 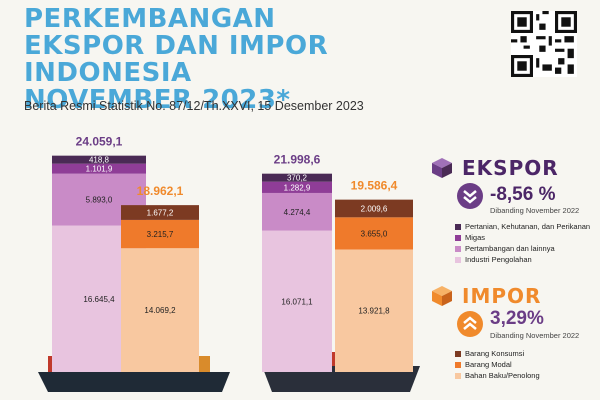 What do you see at coordinates (99, 142) in the screenshot?
I see `export-total-label: 24.059,1` at bounding box center [99, 142].